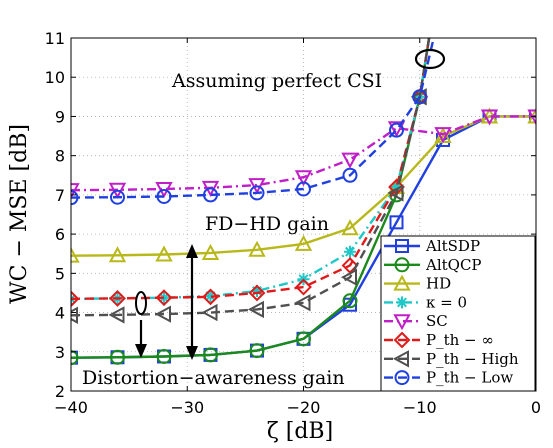 This screenshot has width=553, height=448. What do you see at coordinates (60, 156) in the screenshot?
I see `y-tick-label: 8` at bounding box center [60, 156].